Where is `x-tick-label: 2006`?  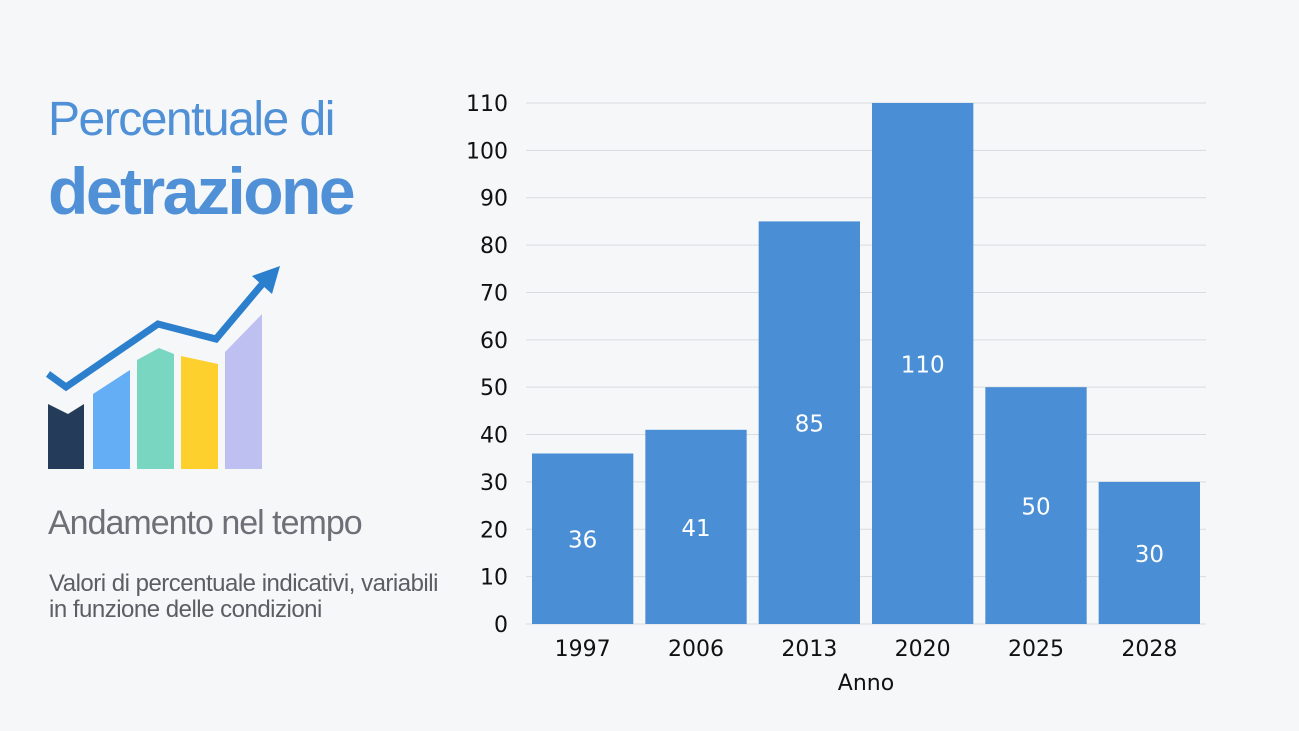 x-tick-label: 2006 is located at coordinates (696, 649).